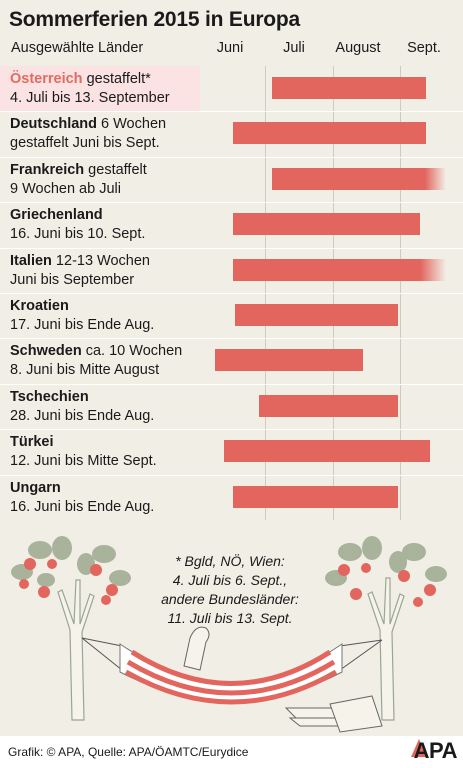 Image resolution: width=463 pixels, height=768 pixels. What do you see at coordinates (132, 124) in the screenshot?
I see `country-detail: 6 Wochen` at bounding box center [132, 124].